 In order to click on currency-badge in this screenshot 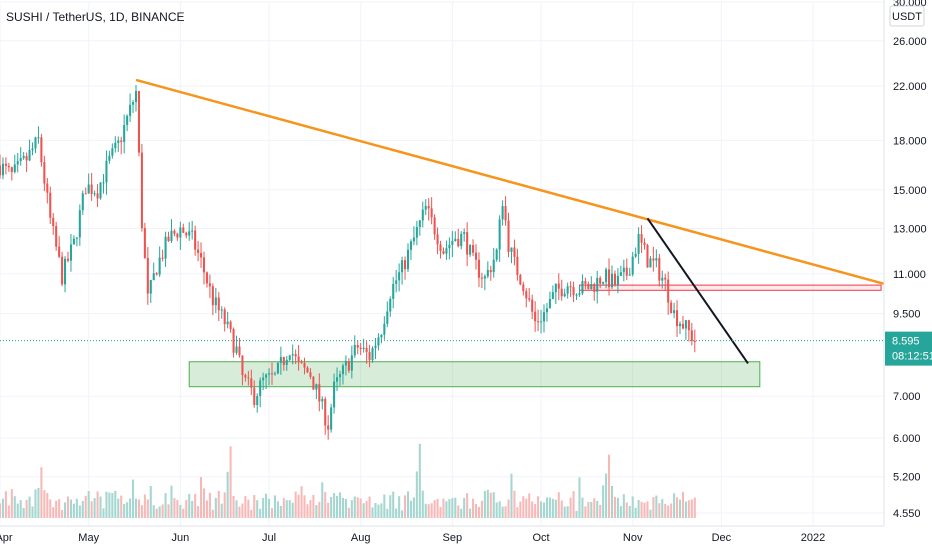, I will do `click(907, 16)`.